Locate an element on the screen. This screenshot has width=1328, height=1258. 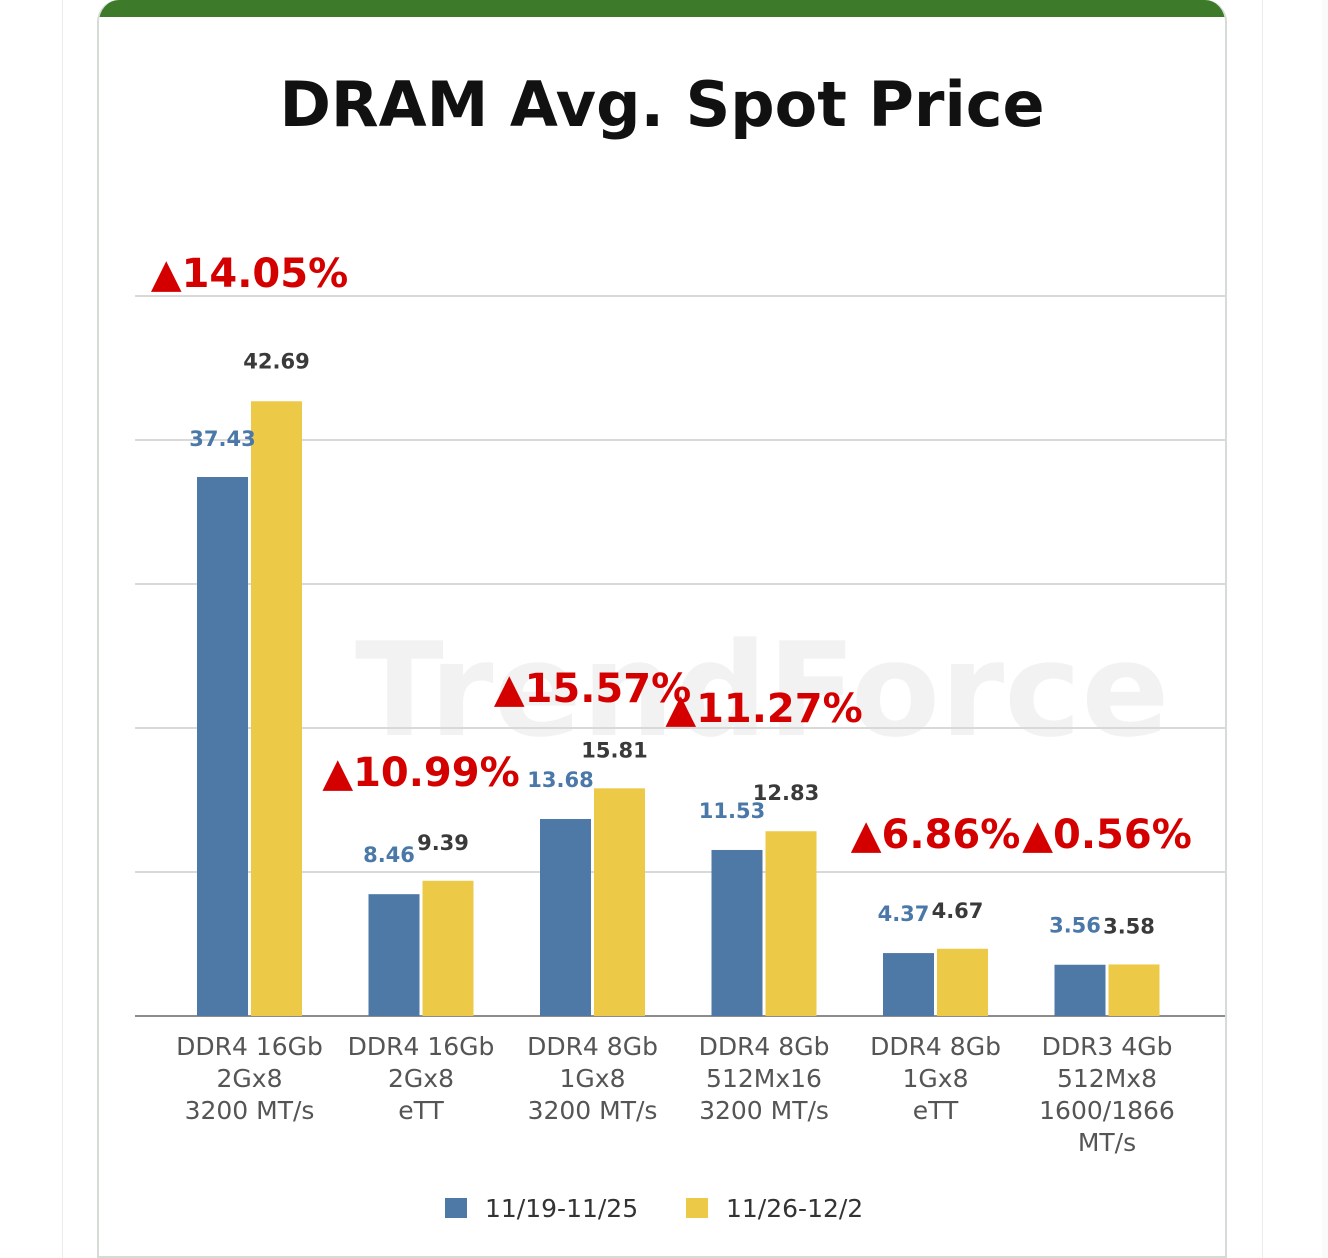
category-tick-line: DDR3 4Gb is located at coordinates (1107, 1046).